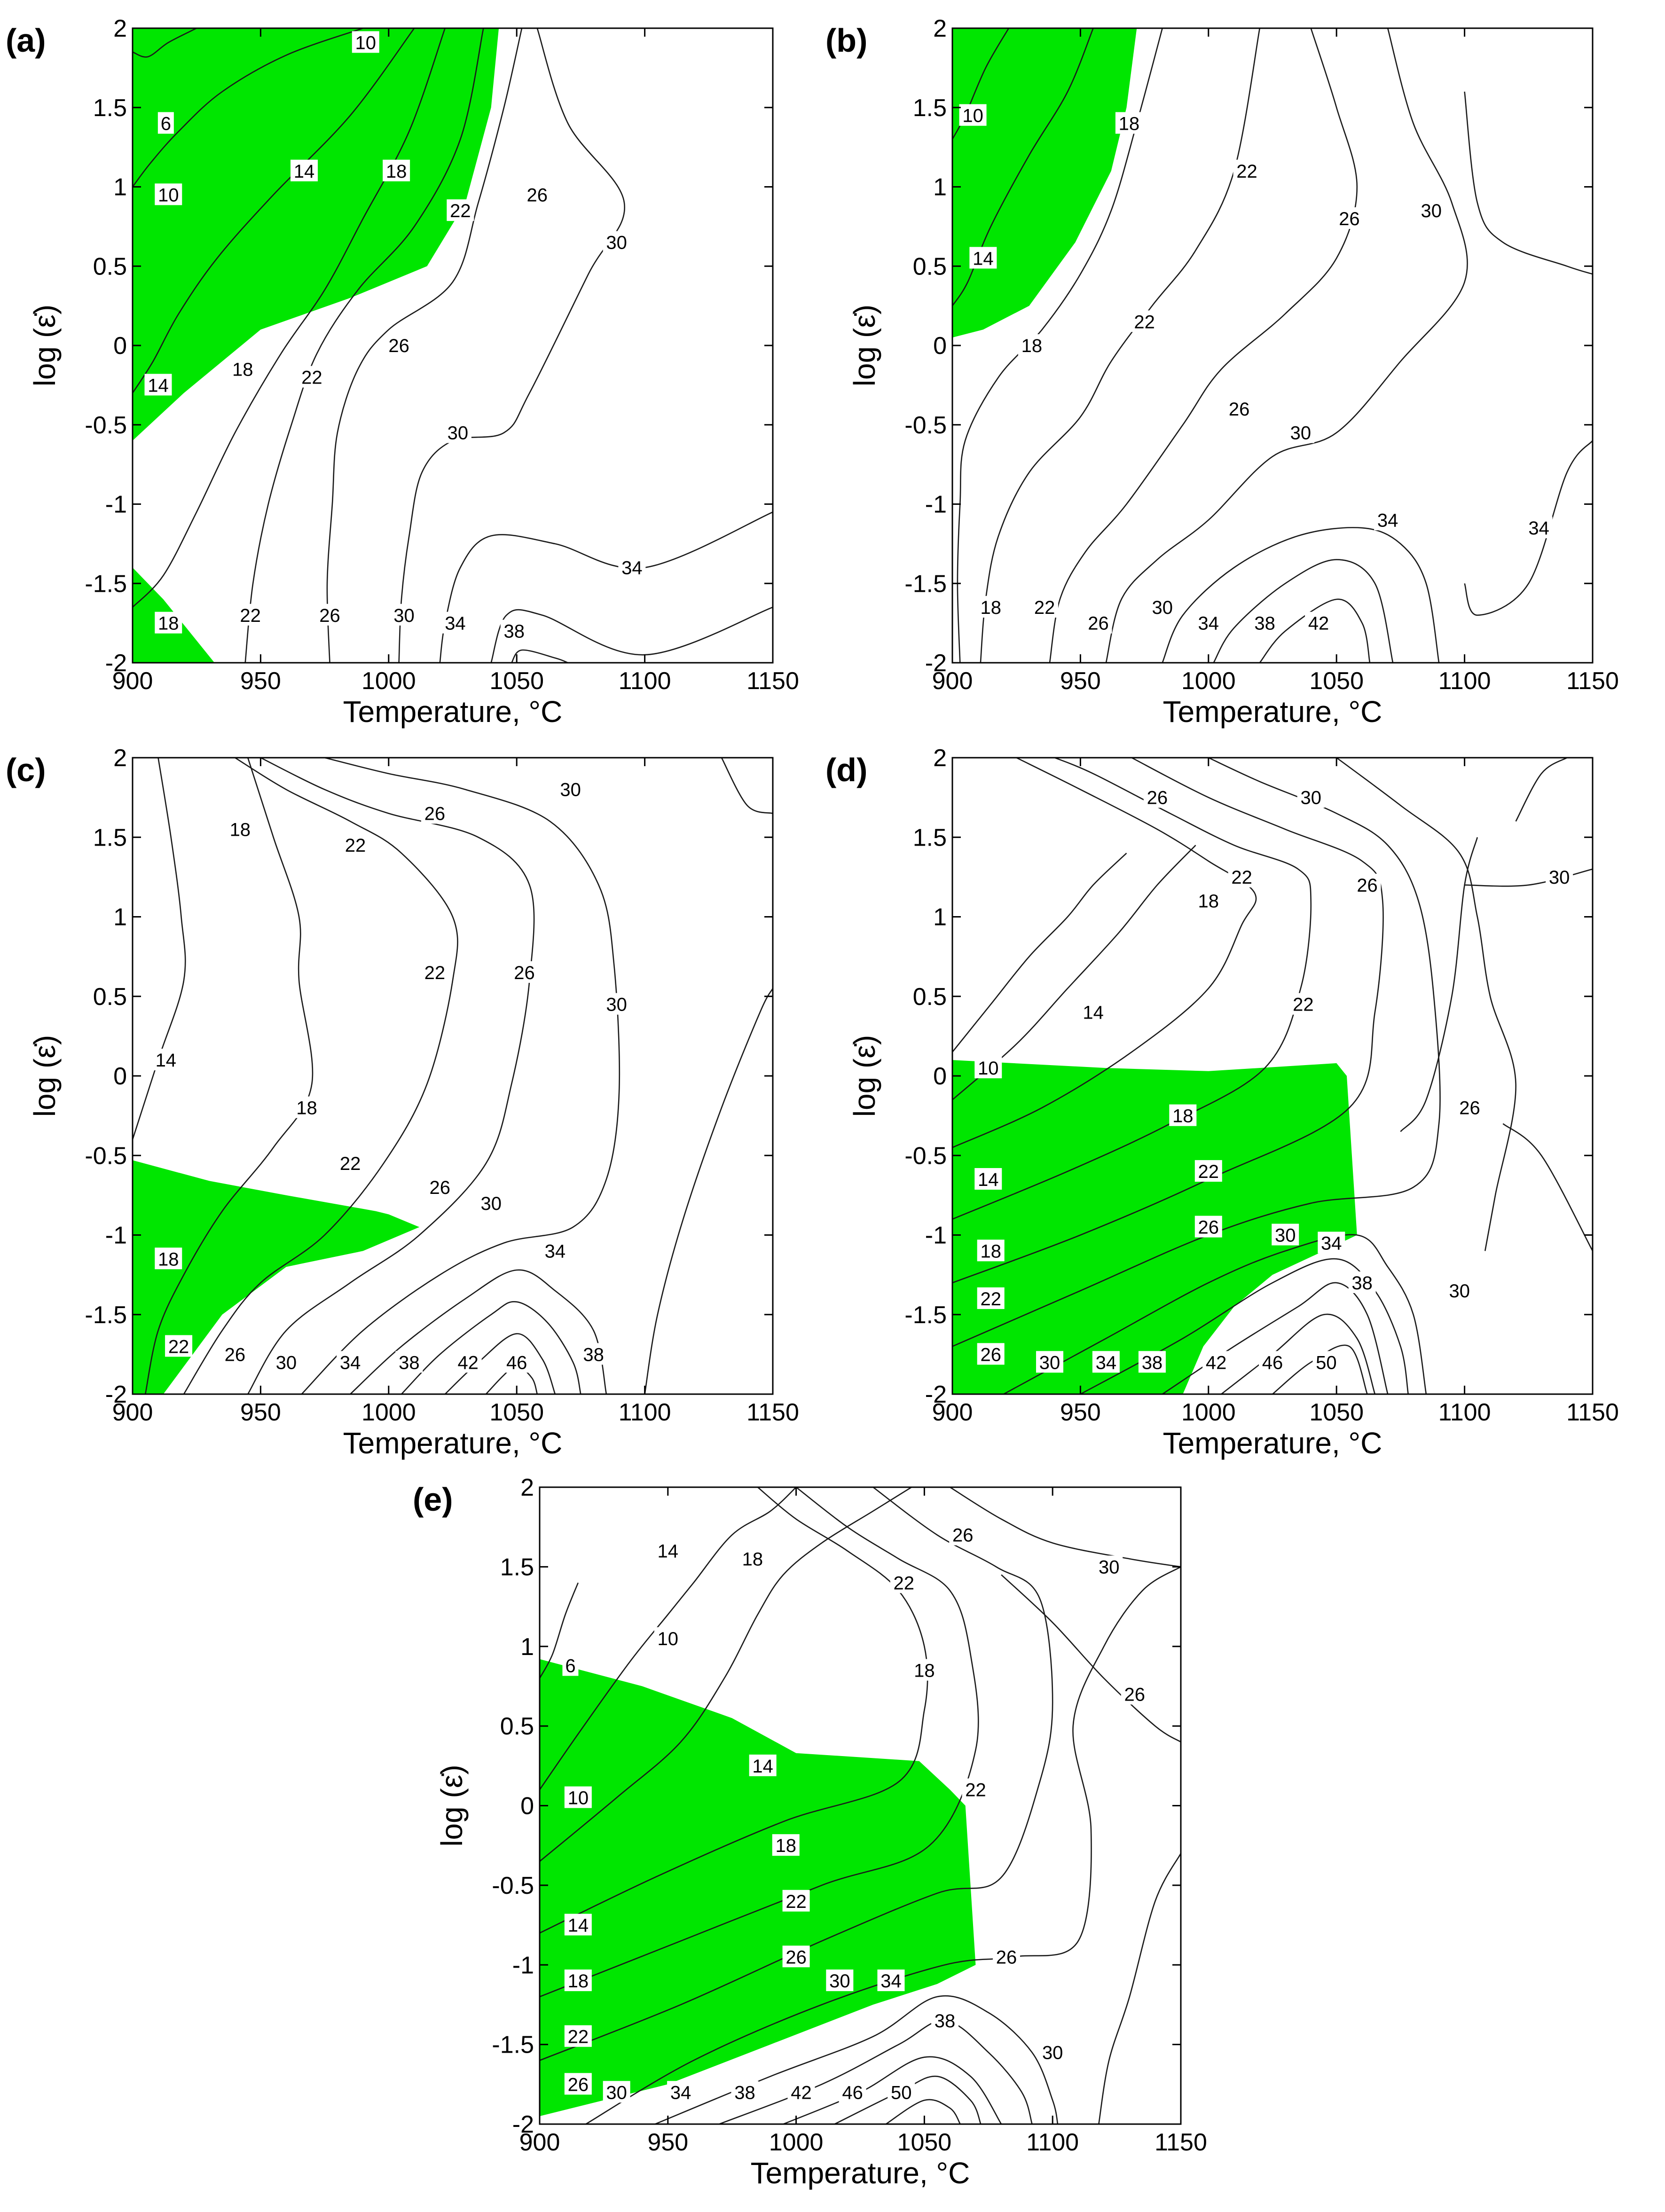 The width and height of the screenshot is (1665, 2212). I want to click on panel-d-contour-label: 42, so click(1216, 1362).